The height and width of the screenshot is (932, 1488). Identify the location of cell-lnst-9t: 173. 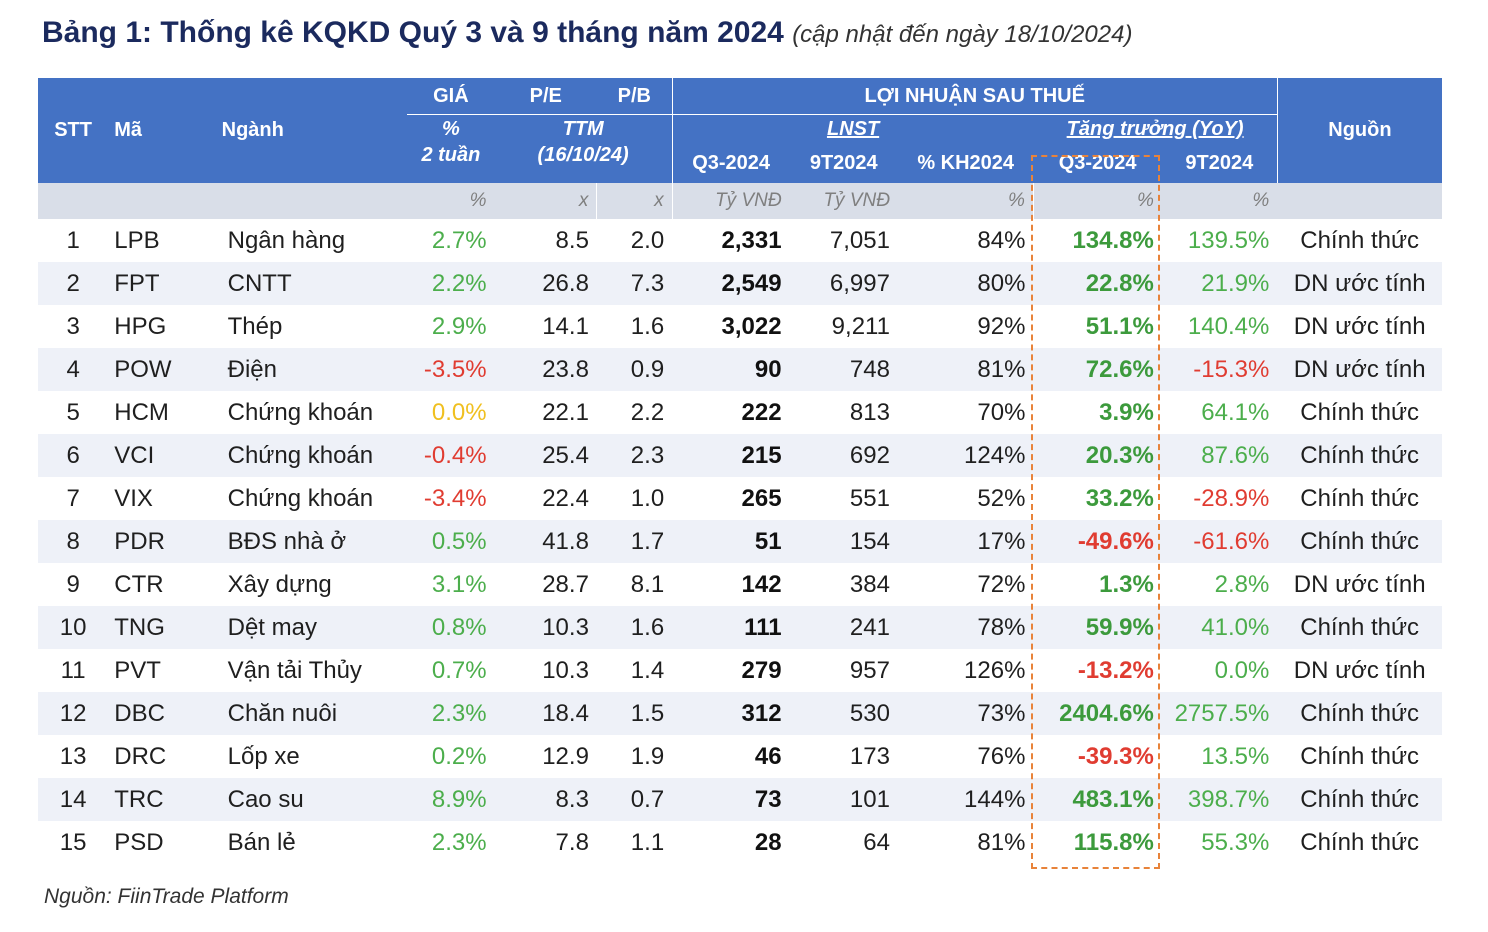
(869, 756).